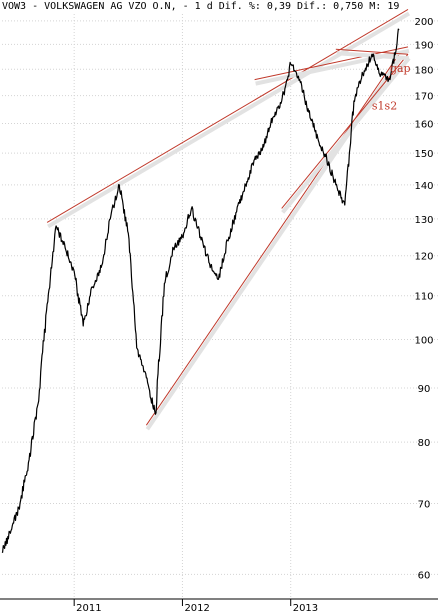  I want to click on y-tick-label: 150, so click(423, 154).